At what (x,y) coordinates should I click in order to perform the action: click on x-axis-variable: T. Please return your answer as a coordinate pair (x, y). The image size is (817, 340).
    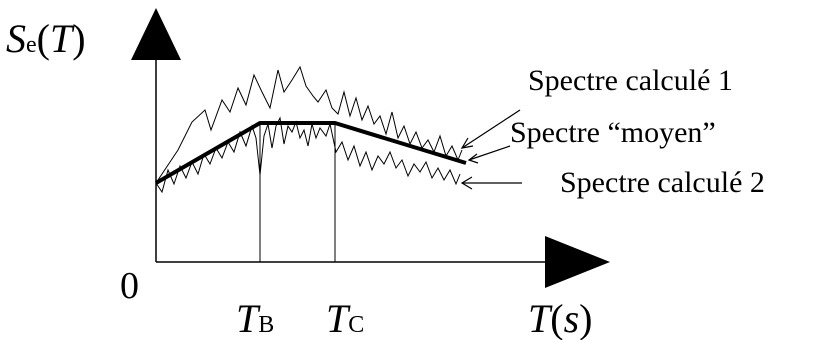
    Looking at the image, I should click on (540, 318).